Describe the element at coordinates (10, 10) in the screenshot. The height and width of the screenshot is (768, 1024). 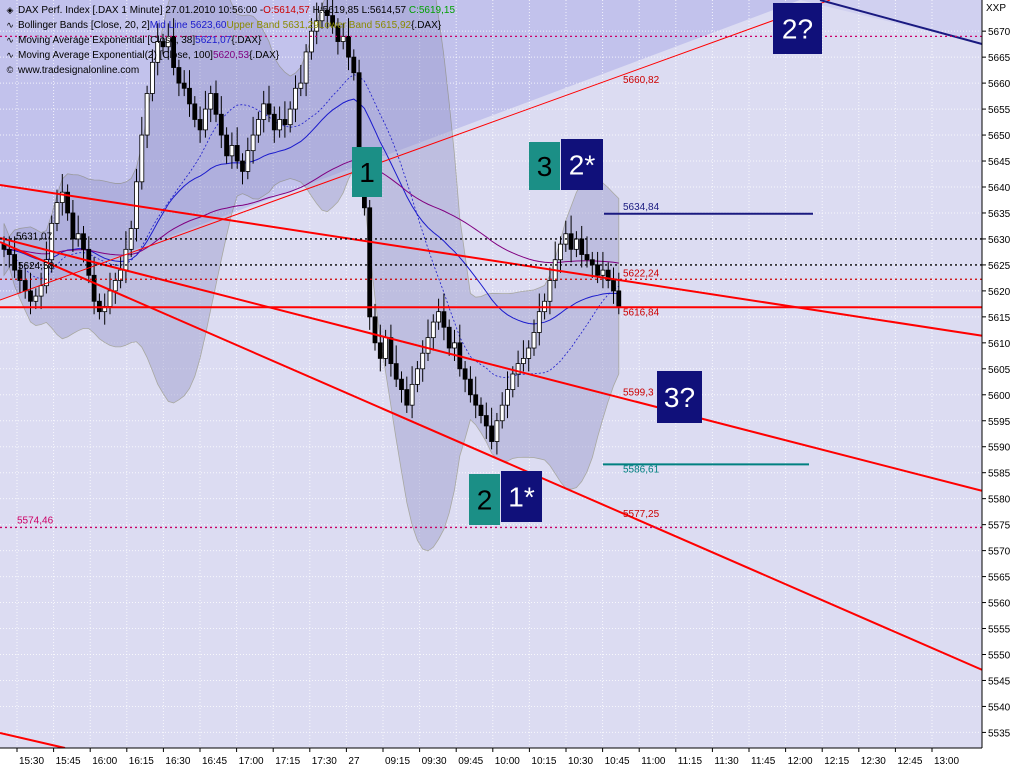
I see `chart-icon: ◈` at that location.